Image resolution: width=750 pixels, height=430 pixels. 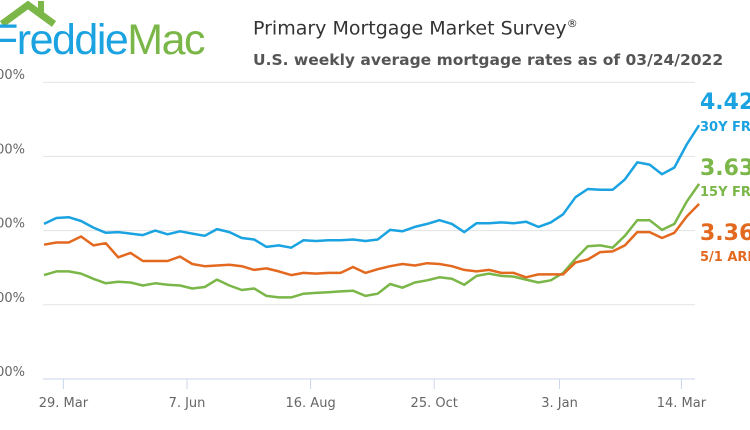 I want to click on latest-15y-value: 3.63%, so click(x=725, y=168).